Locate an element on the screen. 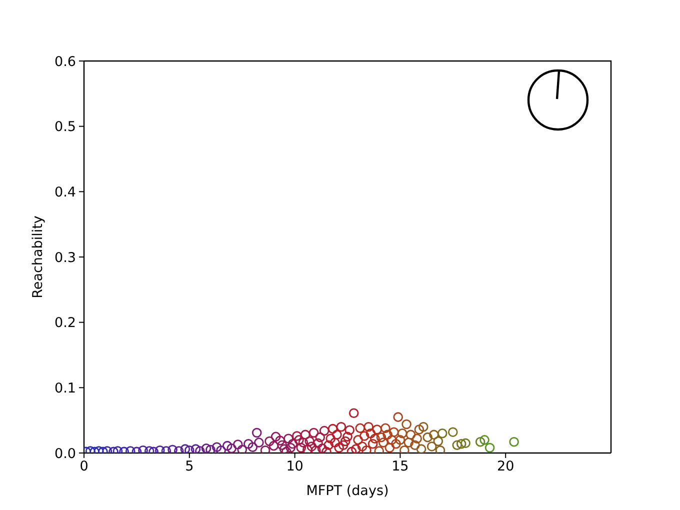 The height and width of the screenshot is (510, 680). y-tick-label: 0.1 is located at coordinates (65, 388).